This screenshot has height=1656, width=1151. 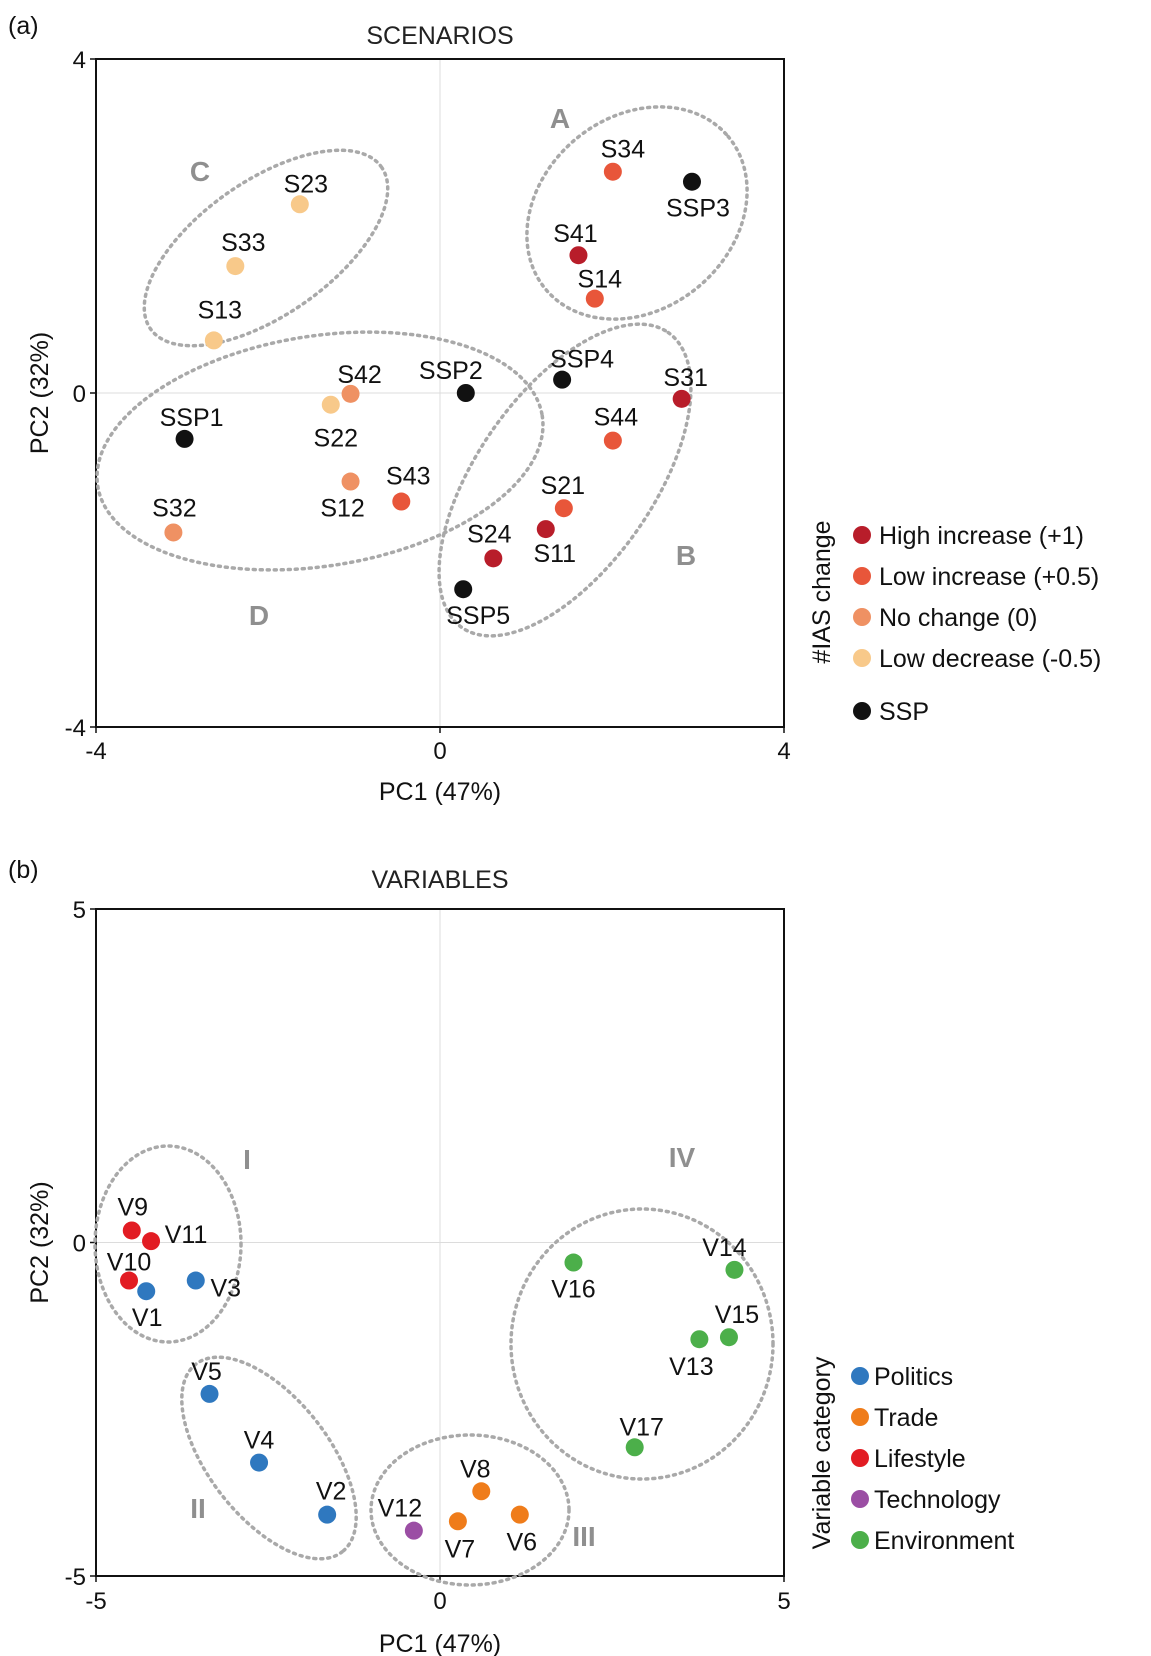 What do you see at coordinates (206, 1372) in the screenshot?
I see `point-label: V5` at bounding box center [206, 1372].